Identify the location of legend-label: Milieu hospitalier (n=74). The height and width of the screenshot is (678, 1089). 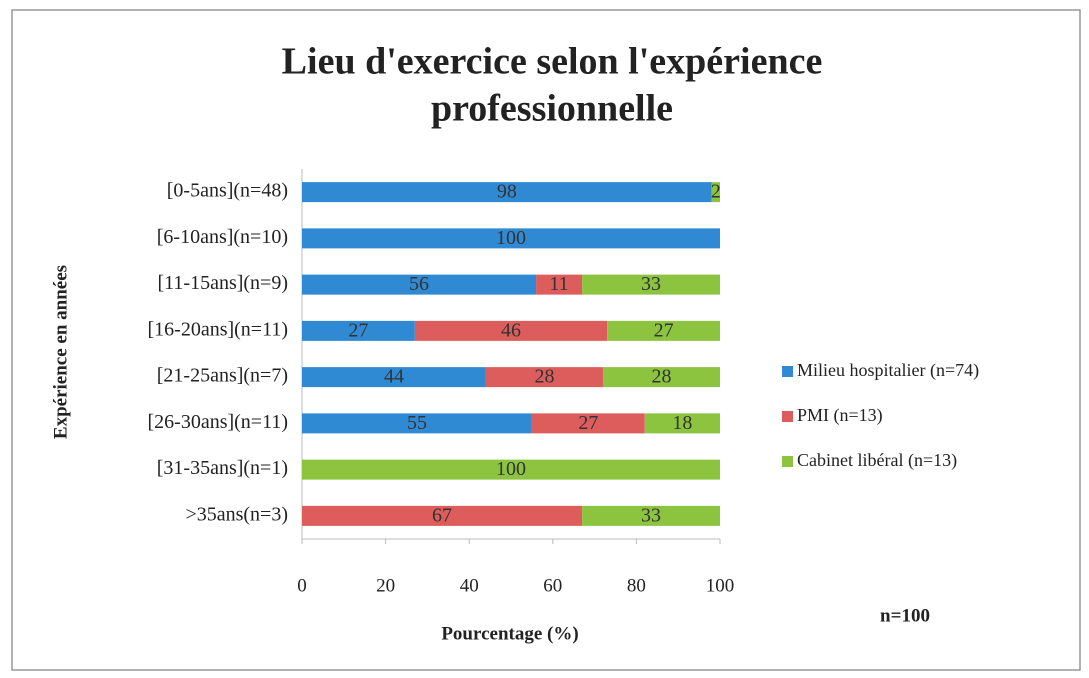
(888, 370).